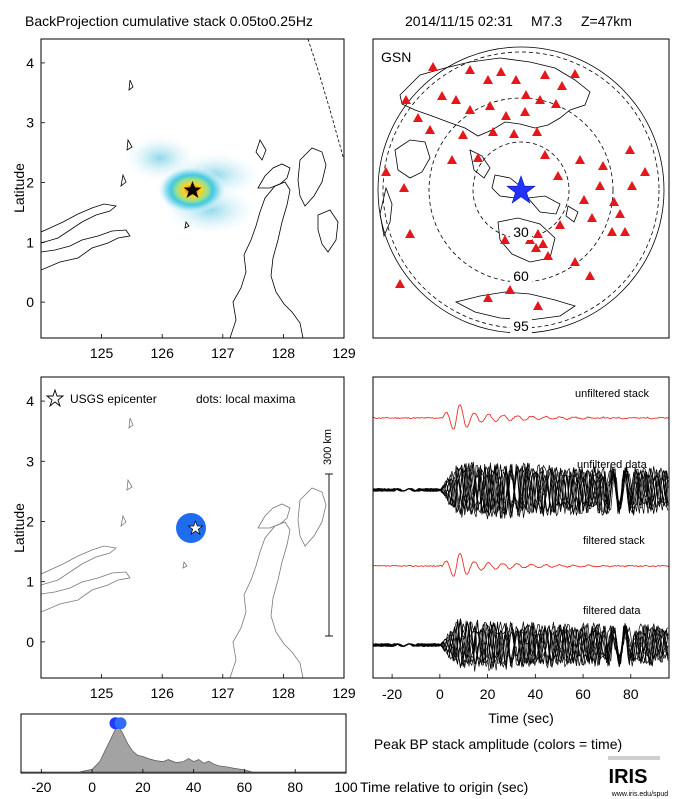 The image size is (678, 799). What do you see at coordinates (521, 276) in the screenshot?
I see `ring-label-60: 60` at bounding box center [521, 276].